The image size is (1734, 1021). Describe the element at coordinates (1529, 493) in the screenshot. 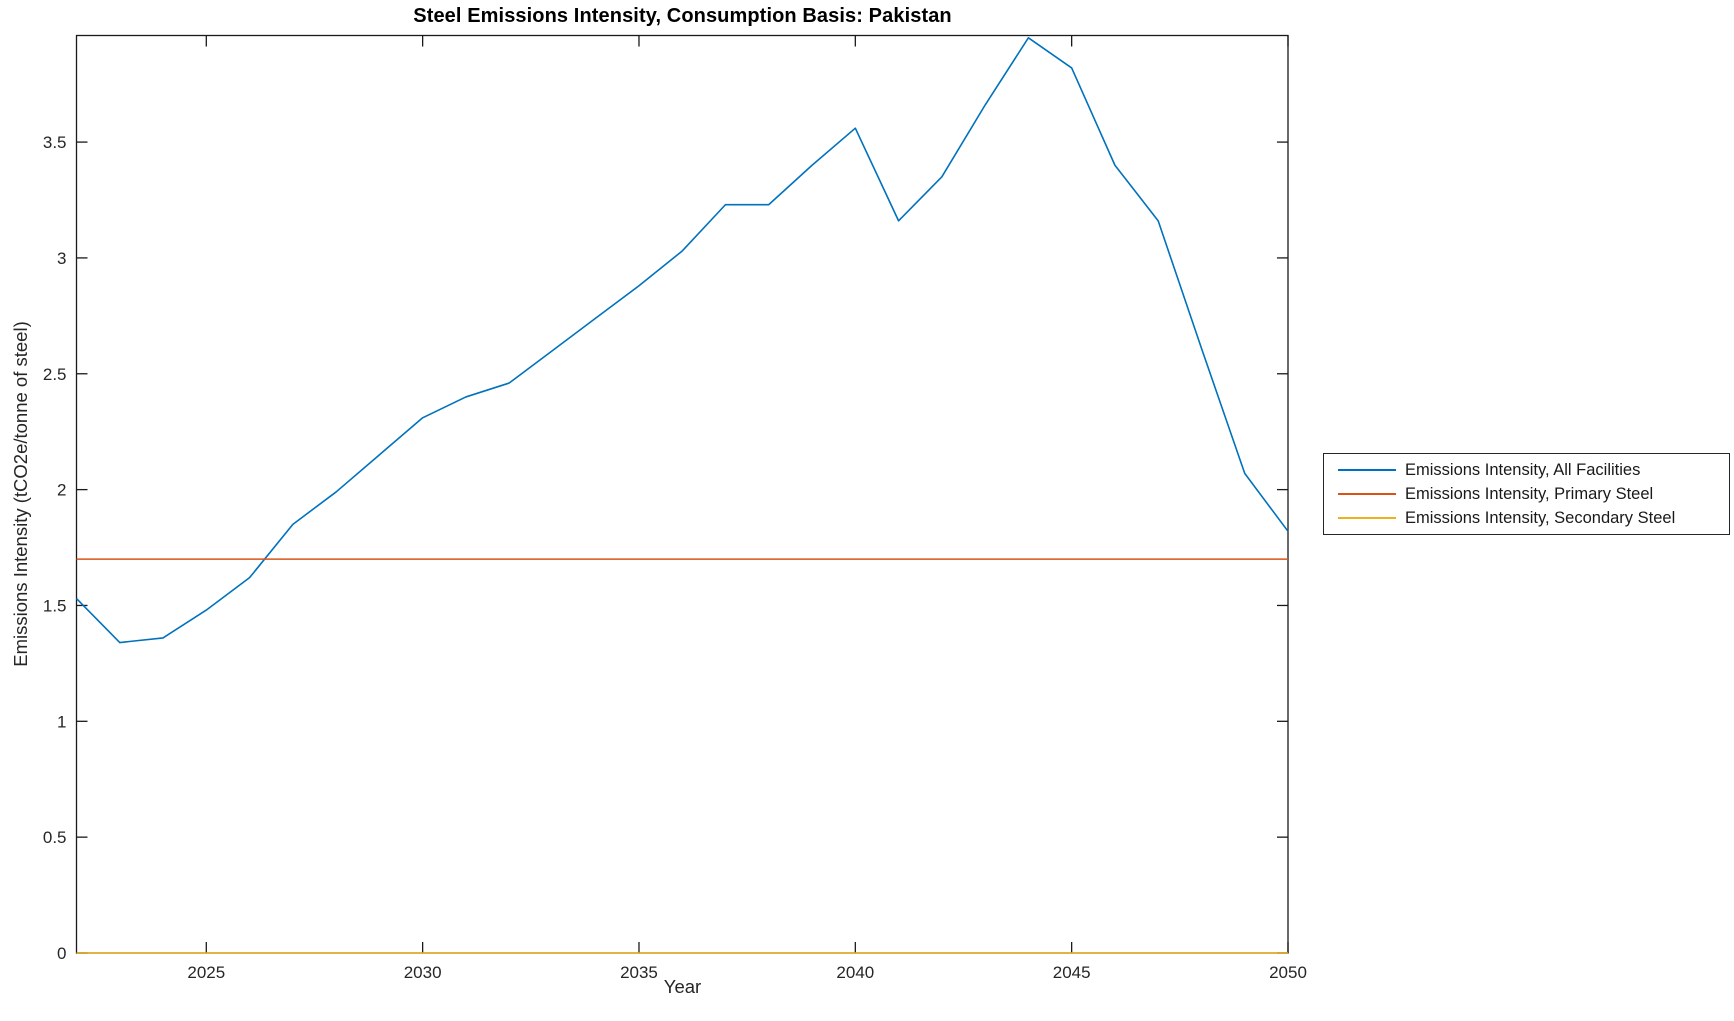

I see `legend-label: Emissions Intensity, Primary Steel` at that location.